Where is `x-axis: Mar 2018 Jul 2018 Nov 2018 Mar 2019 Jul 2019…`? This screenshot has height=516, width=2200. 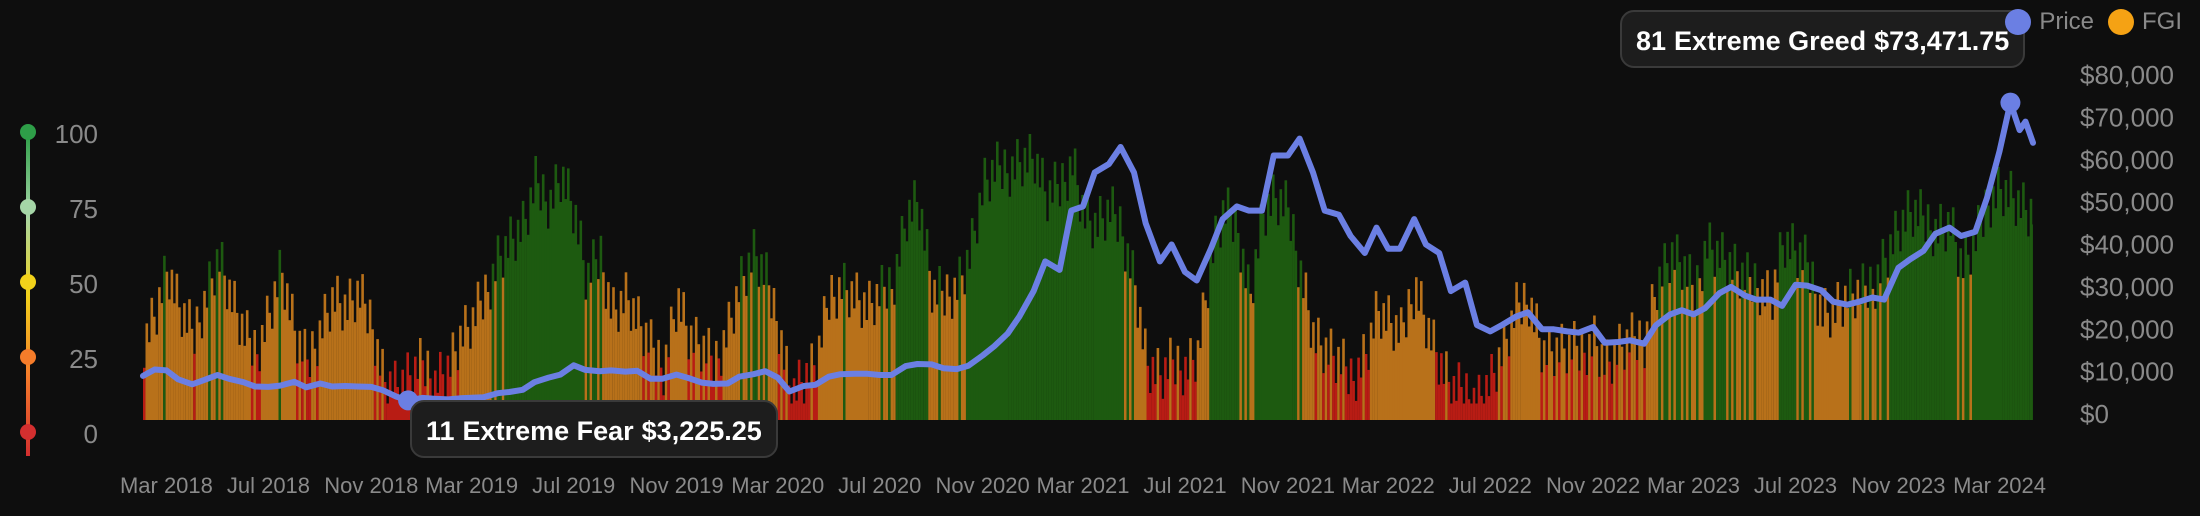
x-axis: Mar 2018 Jul 2018 Nov 2018 Mar 2019 Jul 2019… is located at coordinates (1083, 485).